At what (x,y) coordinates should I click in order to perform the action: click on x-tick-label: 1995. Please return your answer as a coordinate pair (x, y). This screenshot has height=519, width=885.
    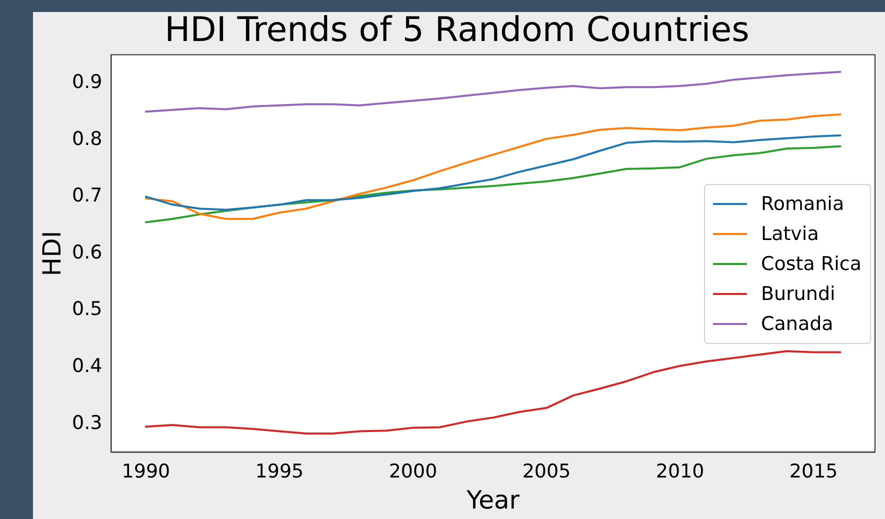
    Looking at the image, I should click on (279, 471).